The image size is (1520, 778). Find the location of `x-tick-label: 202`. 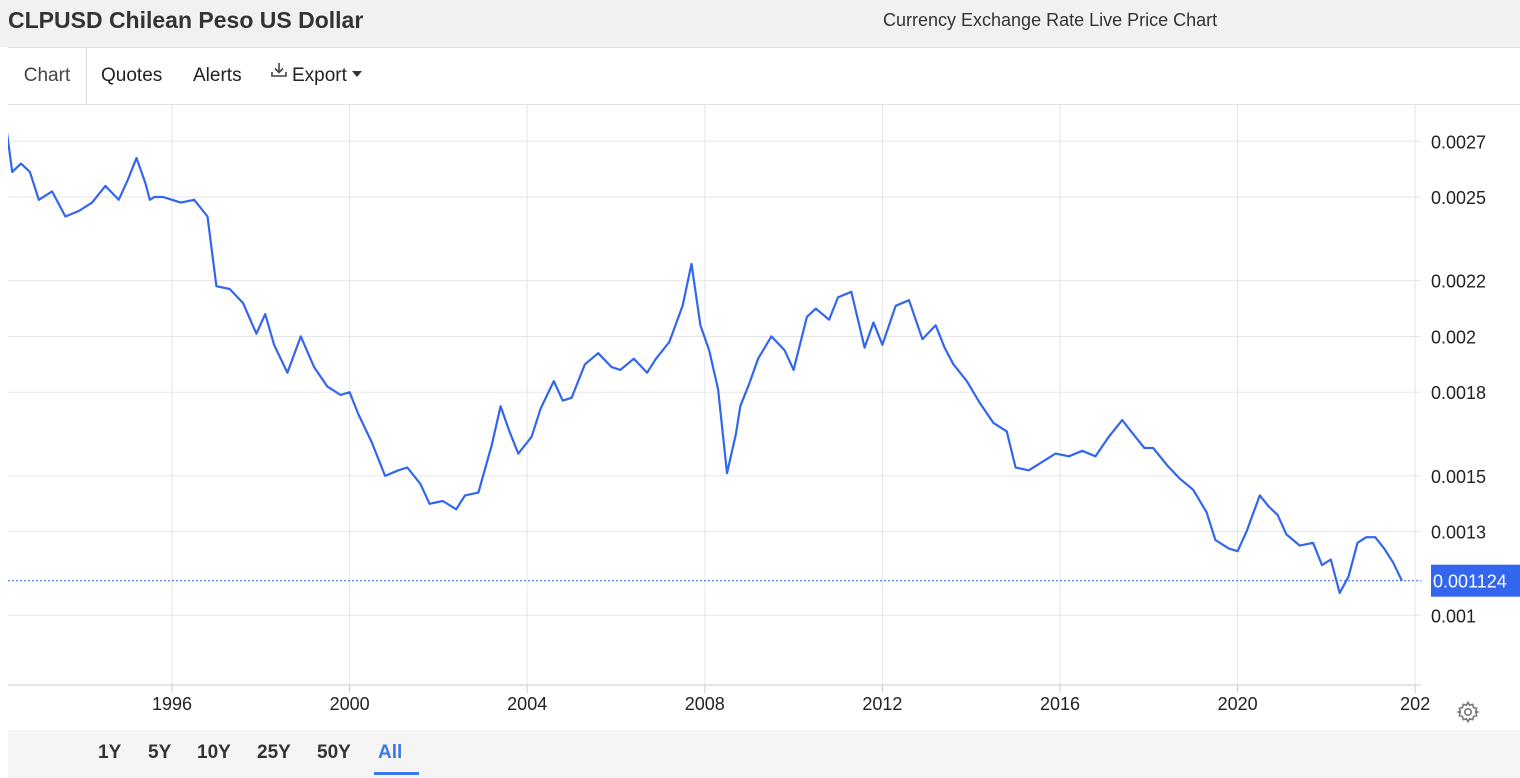

x-tick-label: 202 is located at coordinates (1415, 704).